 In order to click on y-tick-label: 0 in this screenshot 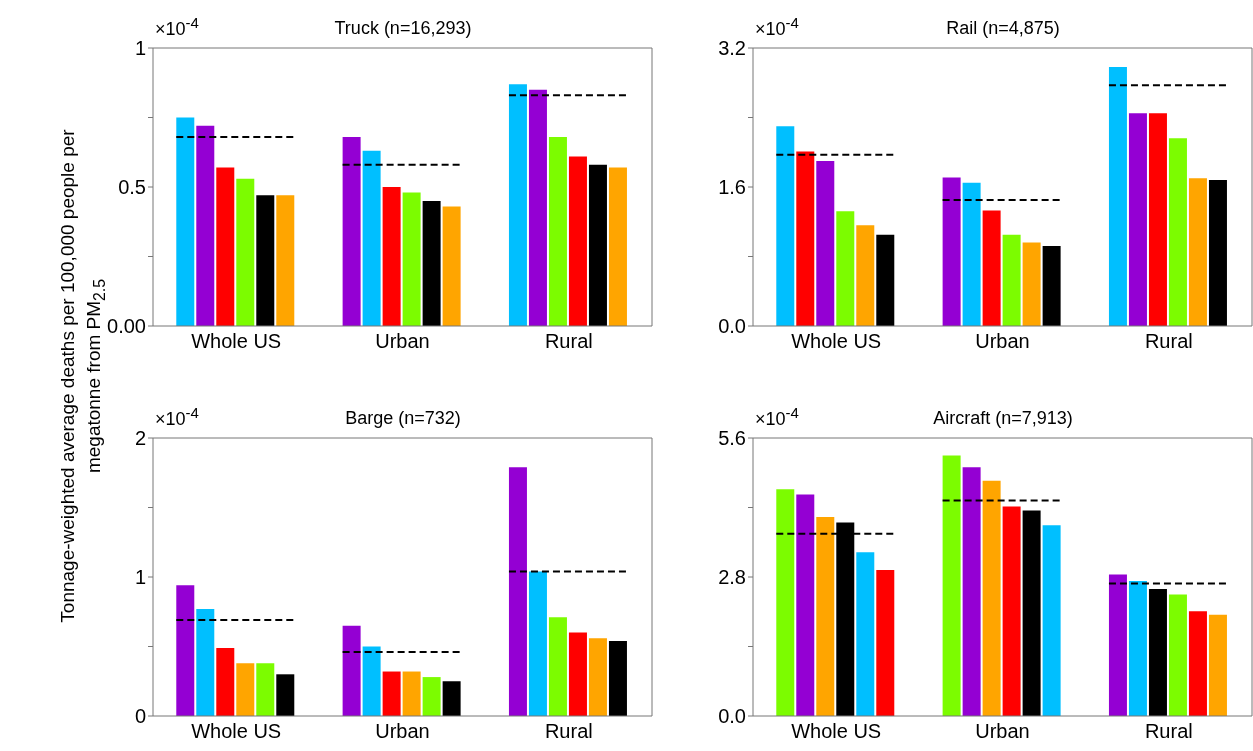, I will do `click(140, 716)`.